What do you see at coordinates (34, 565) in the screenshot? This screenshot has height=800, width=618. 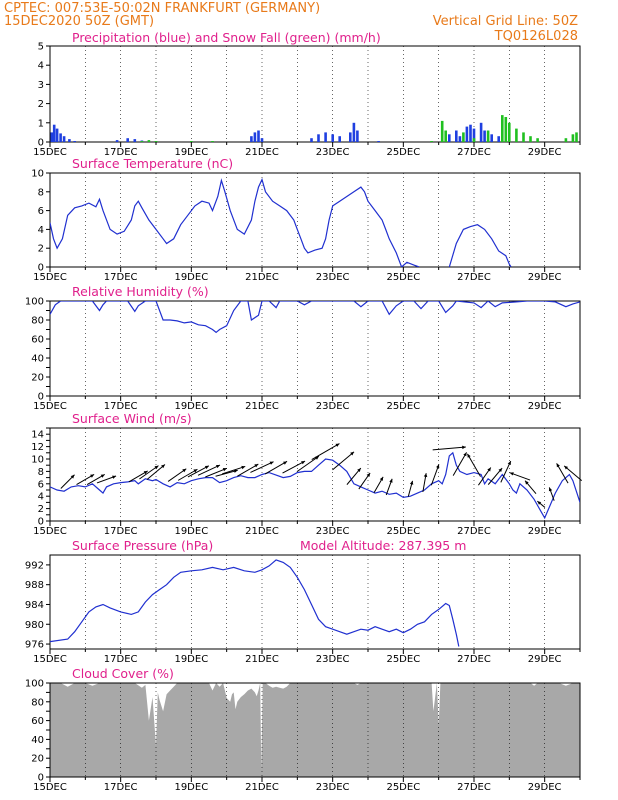 I see `pressure-ytick-label: 992` at bounding box center [34, 565].